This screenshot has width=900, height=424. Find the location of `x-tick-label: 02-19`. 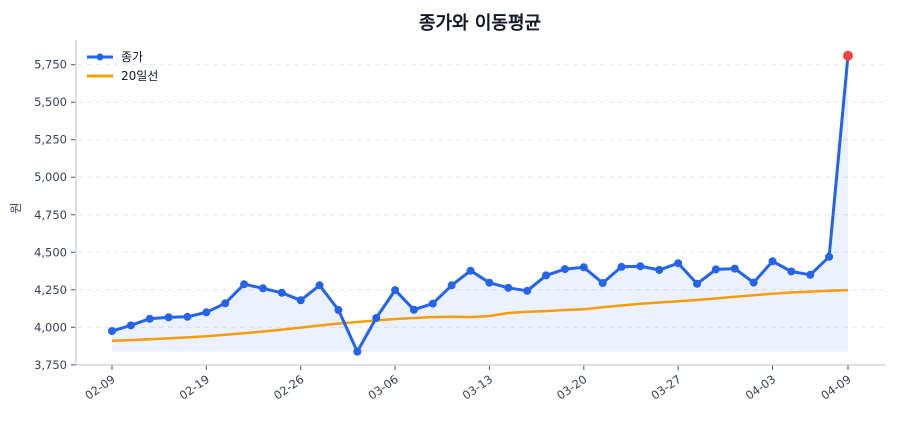

x-tick-label: 02-19 is located at coordinates (194, 387).